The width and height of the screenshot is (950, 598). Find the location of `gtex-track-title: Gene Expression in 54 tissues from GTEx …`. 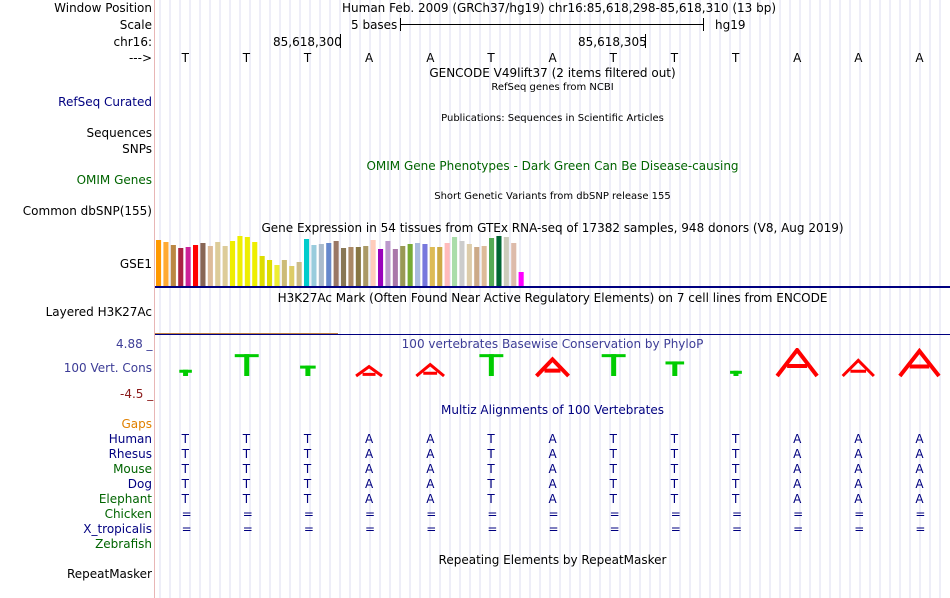

gtex-track-title: Gene Expression in 54 tissues from GTEx … is located at coordinates (552, 228).